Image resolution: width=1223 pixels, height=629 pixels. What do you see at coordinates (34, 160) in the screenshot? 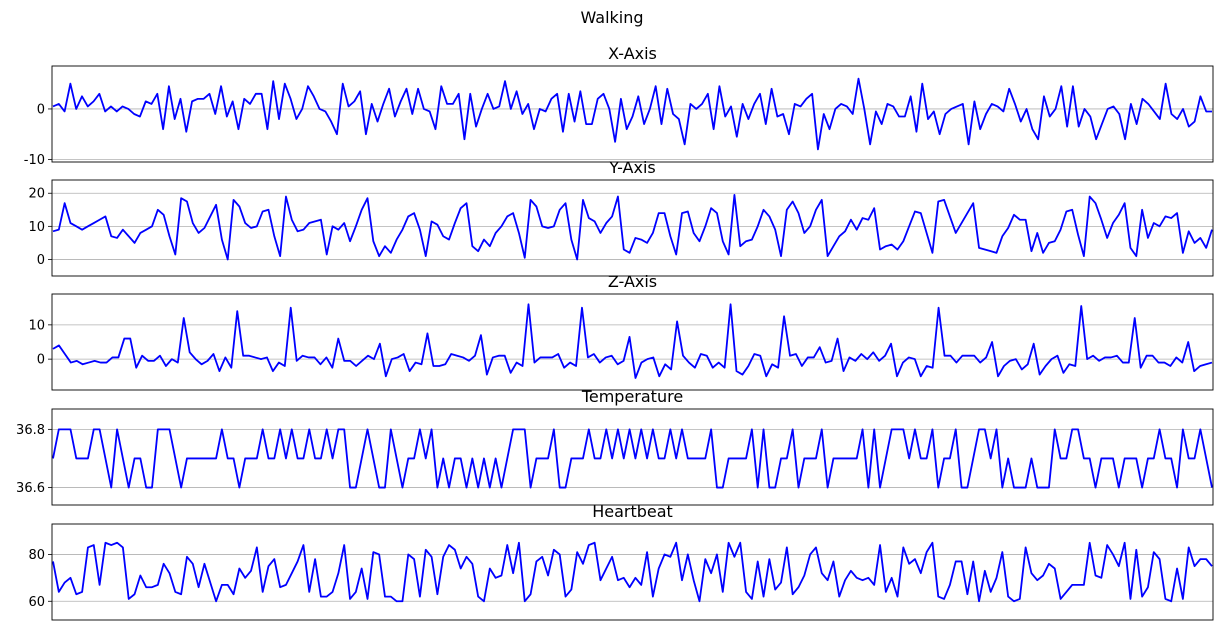
I see `x-axis-ytick-label: -10` at bounding box center [34, 160].